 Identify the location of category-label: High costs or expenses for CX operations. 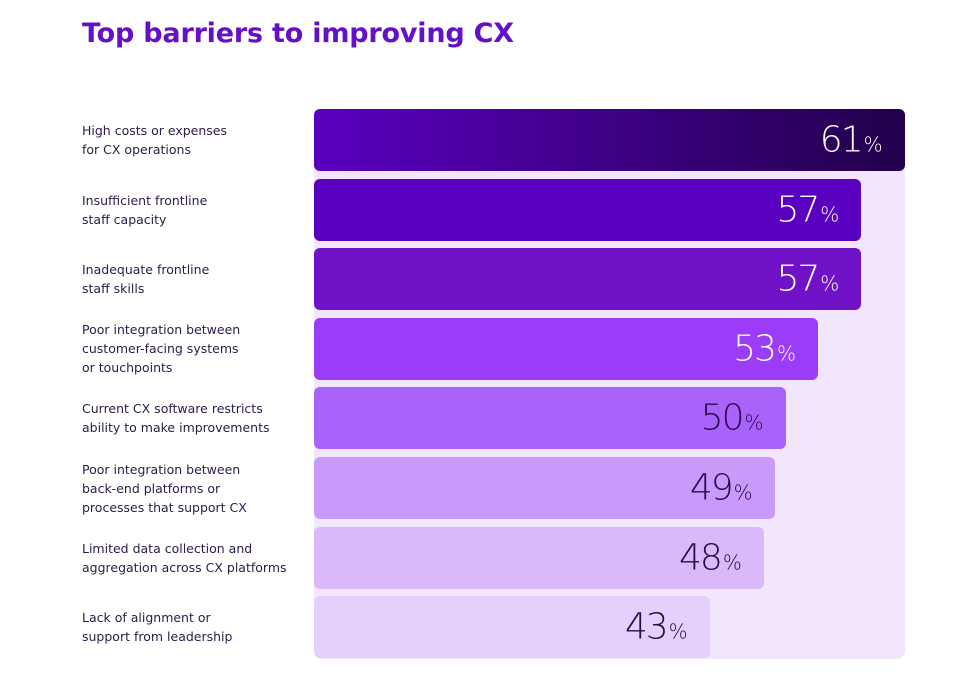
(194, 140).